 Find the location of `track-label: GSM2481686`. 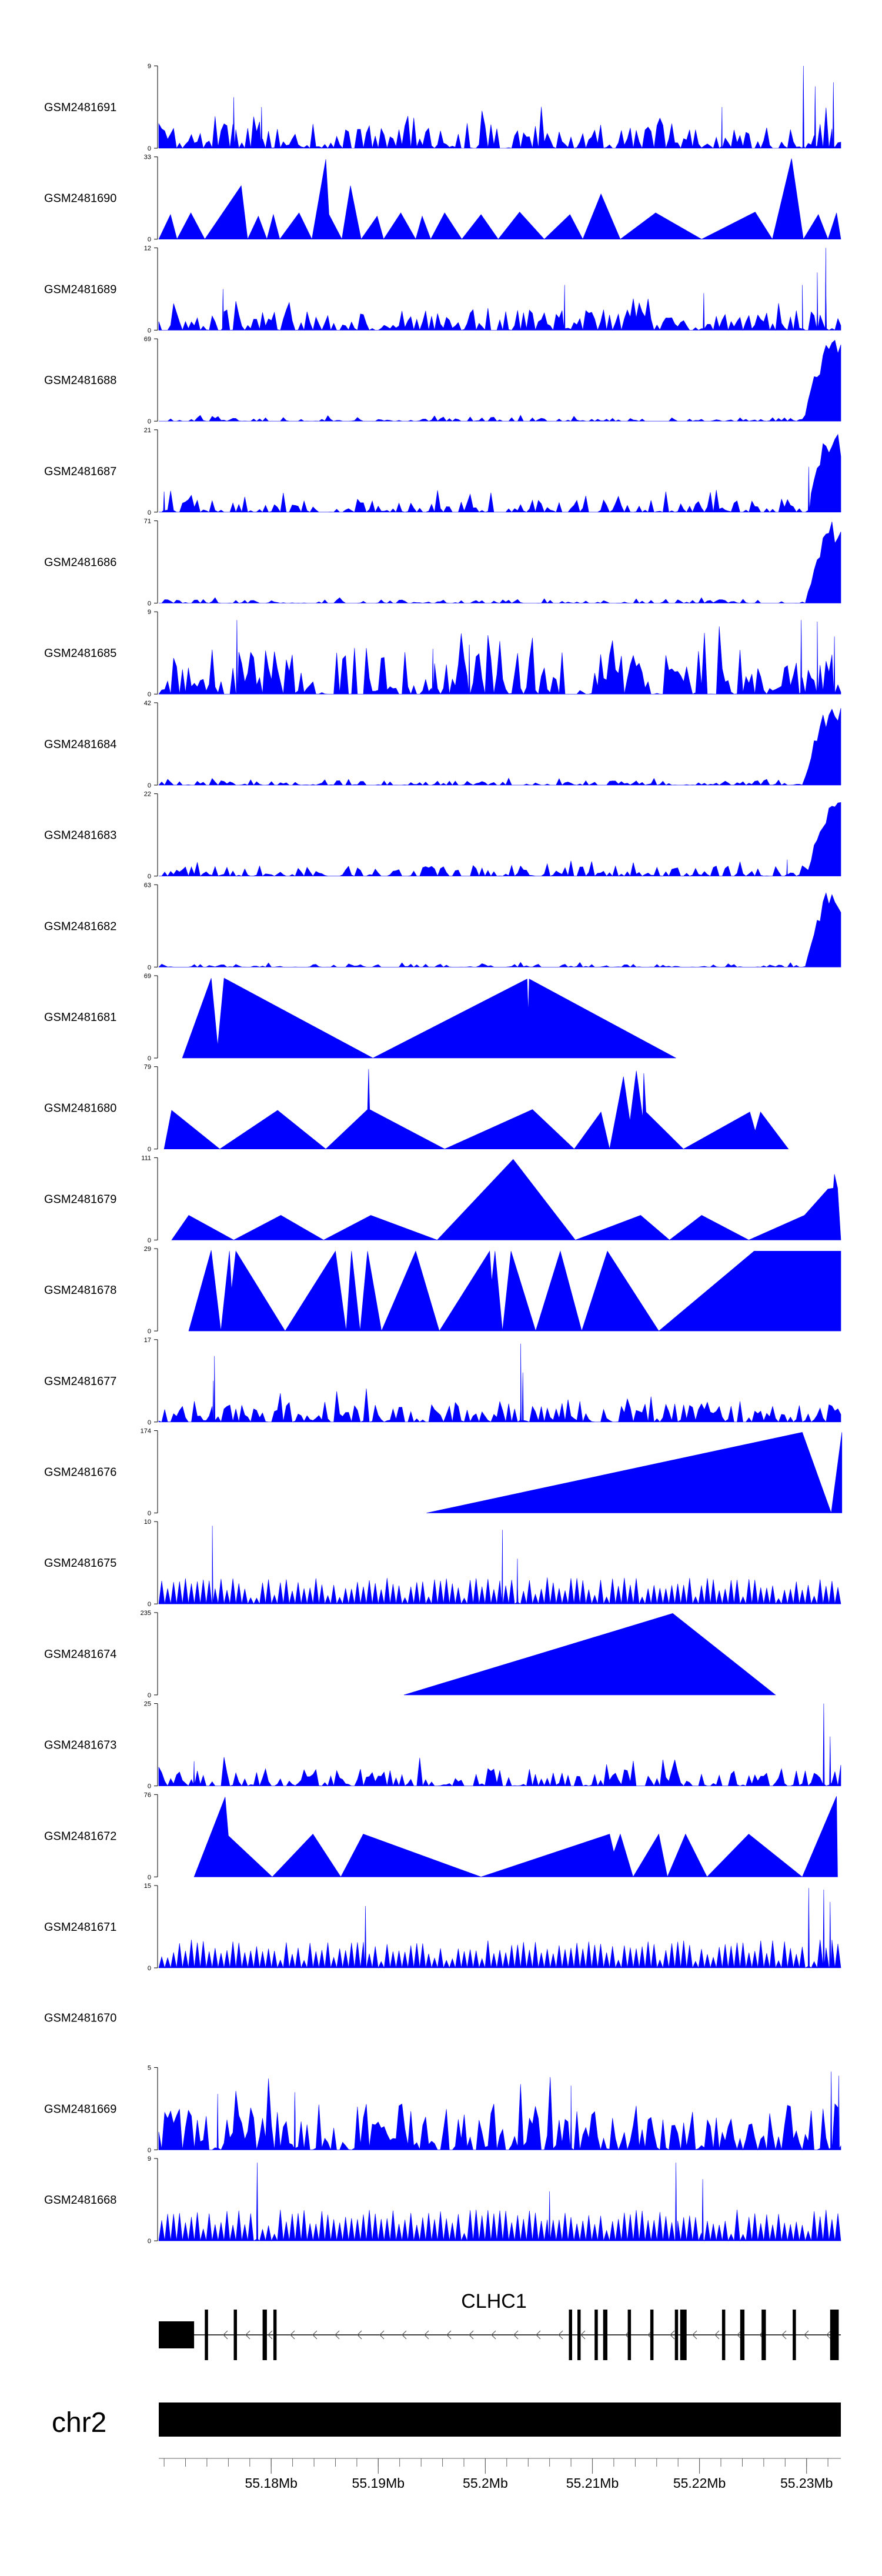

track-label: GSM2481686 is located at coordinates (80, 562).